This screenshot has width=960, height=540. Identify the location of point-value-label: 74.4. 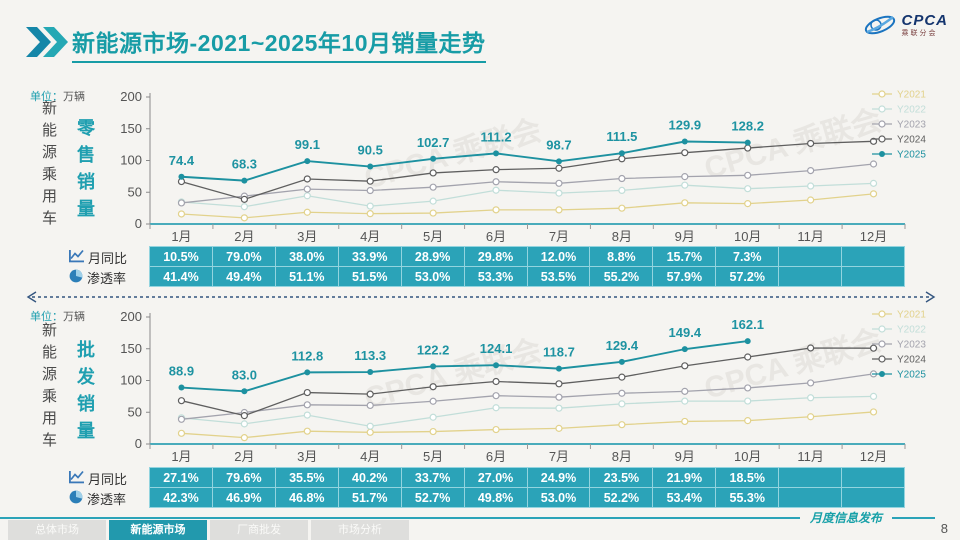
(182, 160).